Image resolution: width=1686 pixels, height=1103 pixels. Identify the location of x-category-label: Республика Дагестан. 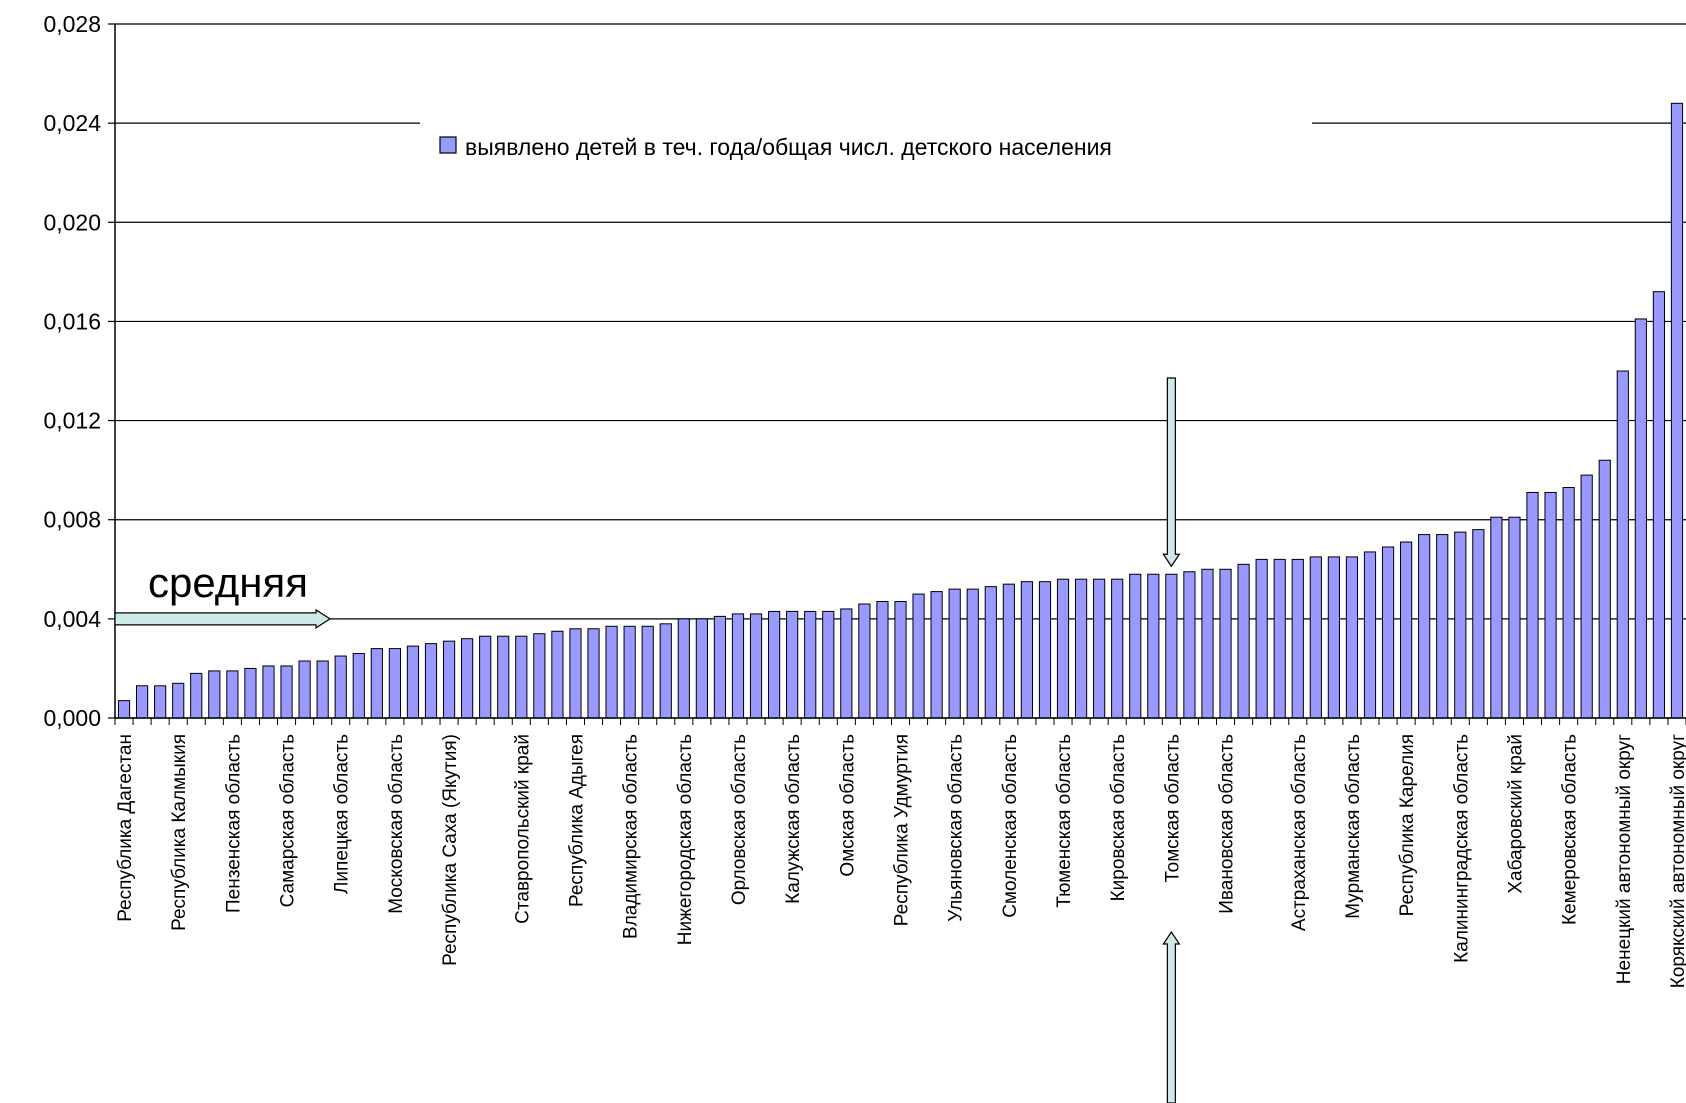
(125, 828).